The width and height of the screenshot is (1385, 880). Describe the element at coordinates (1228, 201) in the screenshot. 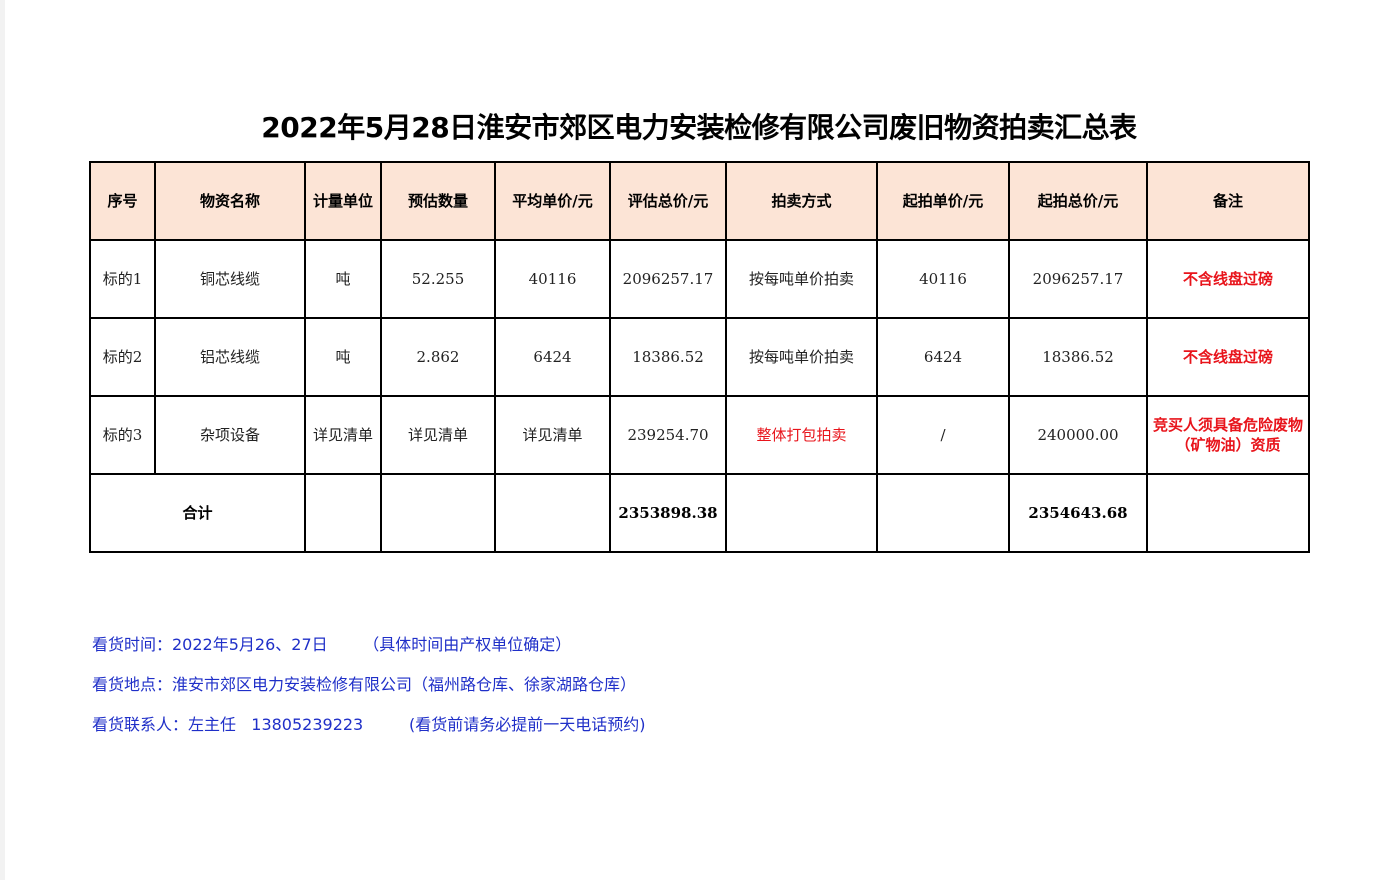

I see `header-cell: 备注` at that location.